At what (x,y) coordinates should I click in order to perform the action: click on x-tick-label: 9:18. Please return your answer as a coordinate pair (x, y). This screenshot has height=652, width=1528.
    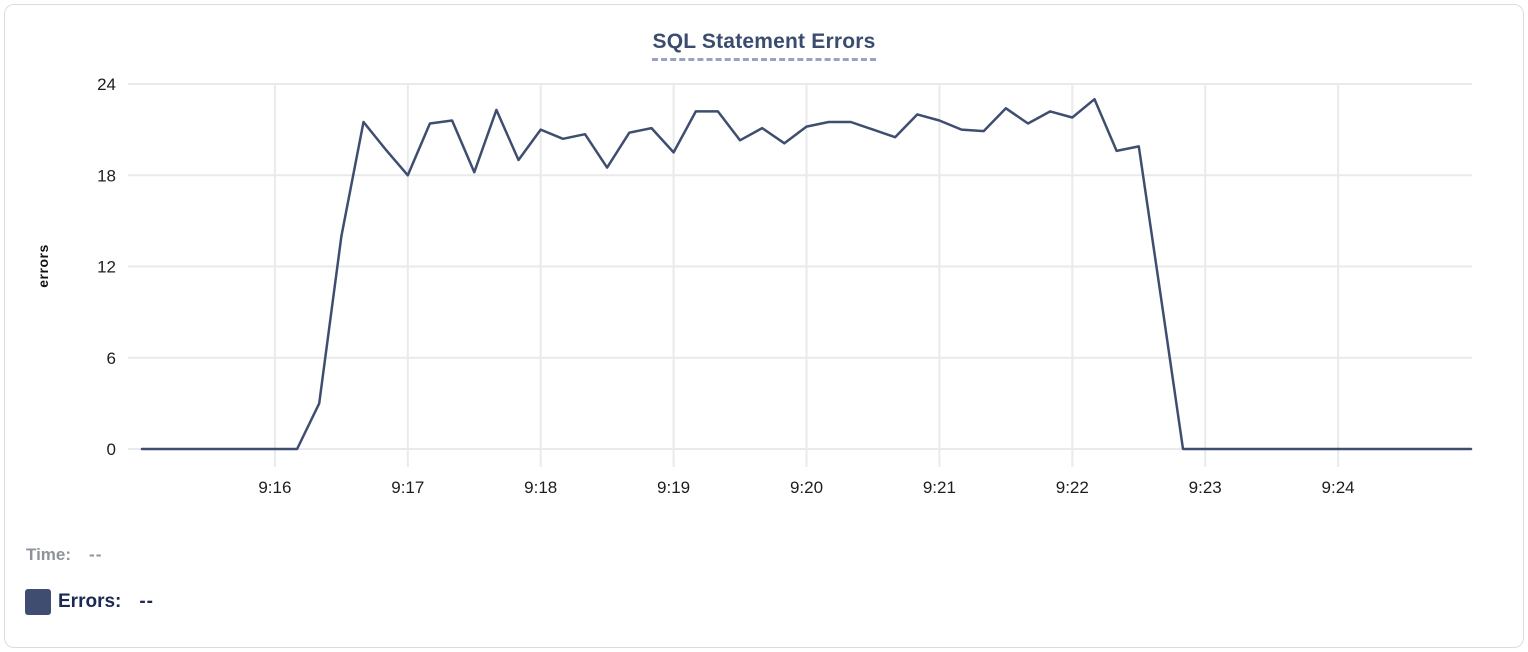
    Looking at the image, I should click on (540, 487).